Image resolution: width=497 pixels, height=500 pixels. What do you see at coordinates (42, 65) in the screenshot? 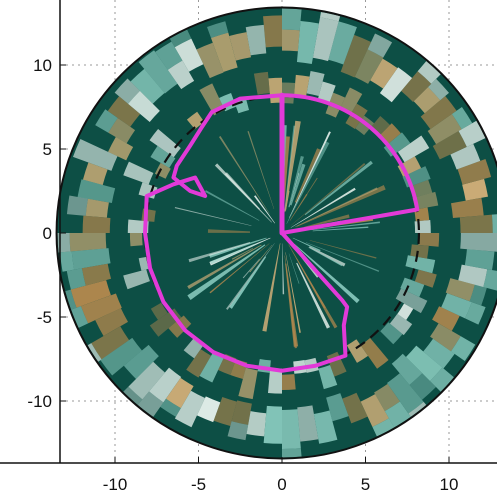
I see `y-tick-label: 10` at bounding box center [42, 65].